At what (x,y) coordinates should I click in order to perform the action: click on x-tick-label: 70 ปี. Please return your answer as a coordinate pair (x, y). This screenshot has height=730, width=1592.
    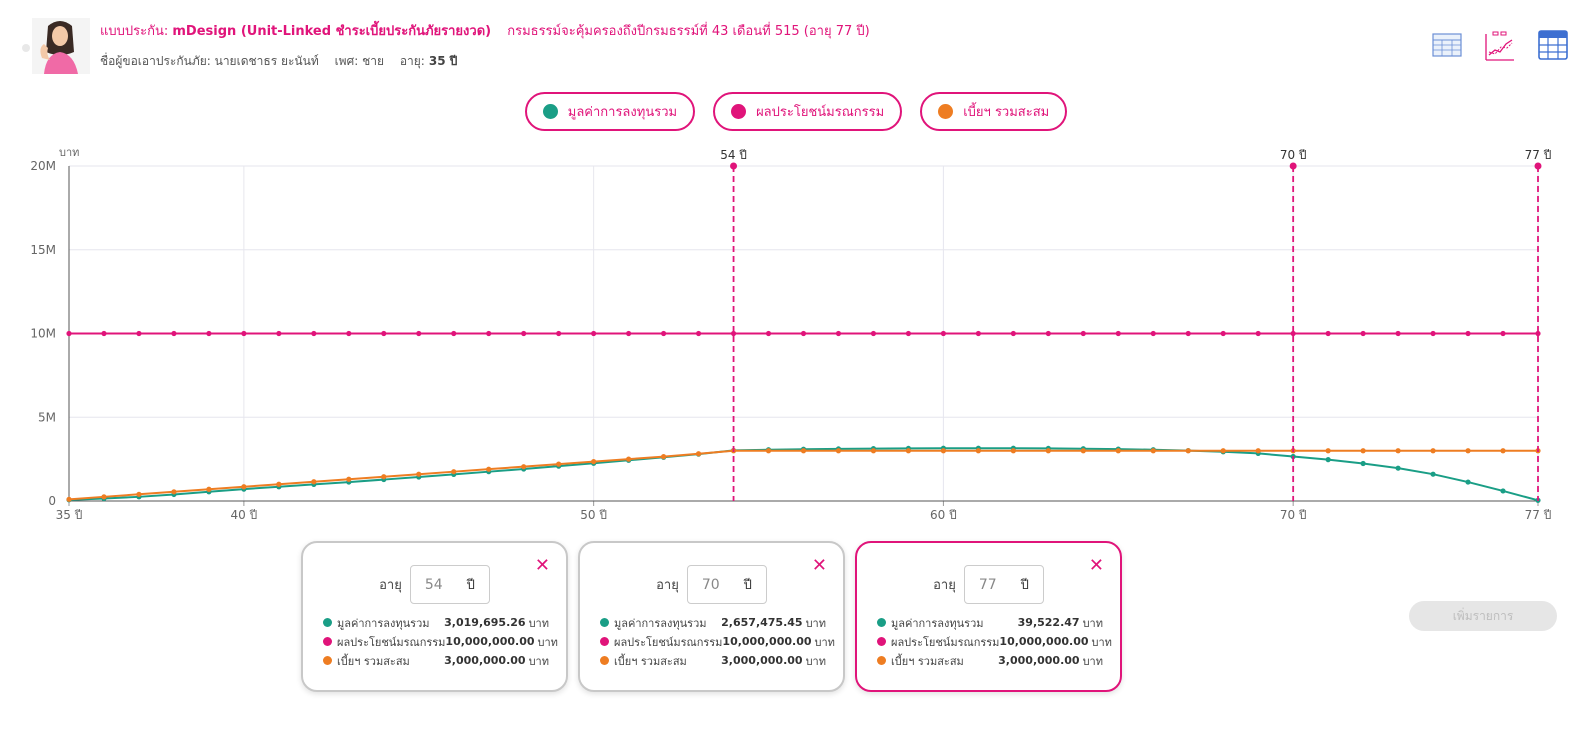
    Looking at the image, I should click on (1293, 515).